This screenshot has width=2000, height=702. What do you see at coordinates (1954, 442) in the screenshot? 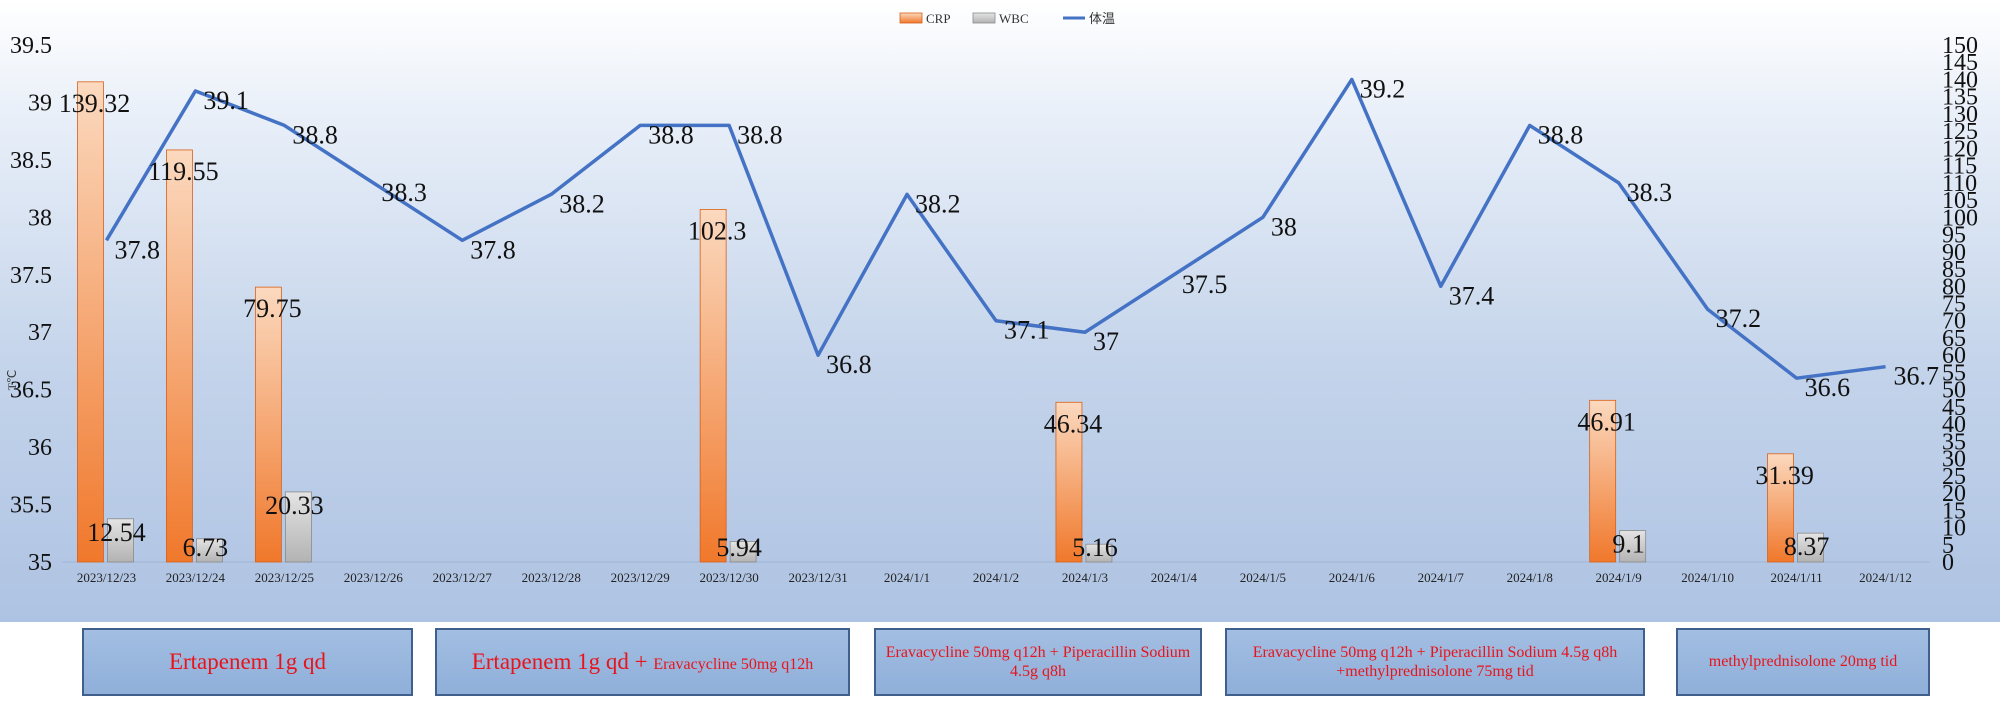
I see `right-axis-tick: 35` at bounding box center [1954, 442].